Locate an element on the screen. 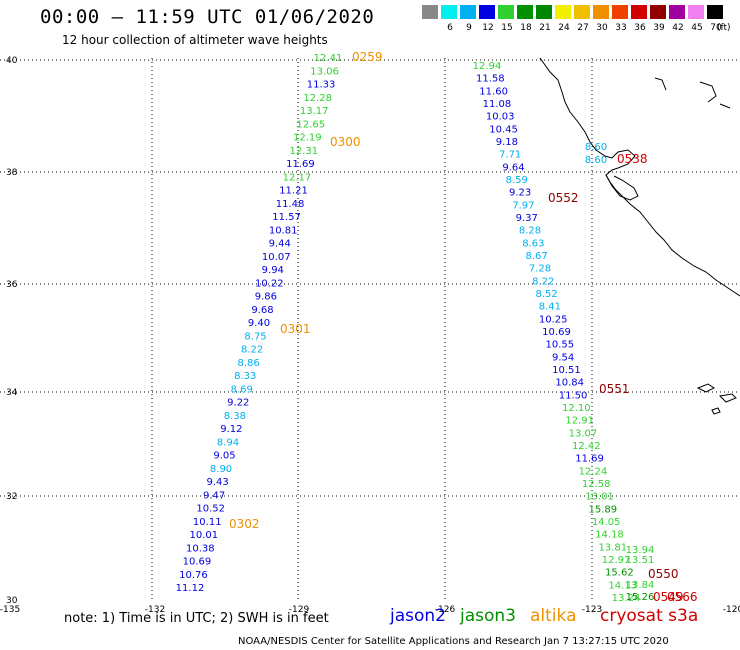 The height and width of the screenshot is (650, 740). wave-height-value: 14.13 is located at coordinates (622, 585).